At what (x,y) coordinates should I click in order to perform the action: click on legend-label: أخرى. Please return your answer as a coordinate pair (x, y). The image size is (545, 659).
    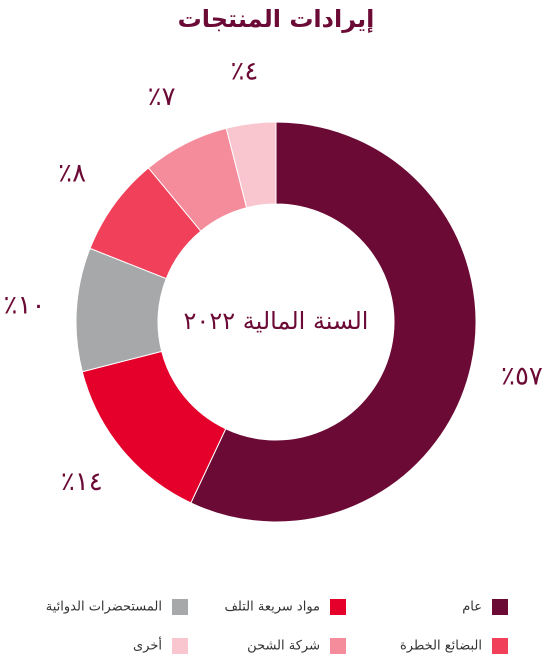
    Looking at the image, I should click on (147, 645).